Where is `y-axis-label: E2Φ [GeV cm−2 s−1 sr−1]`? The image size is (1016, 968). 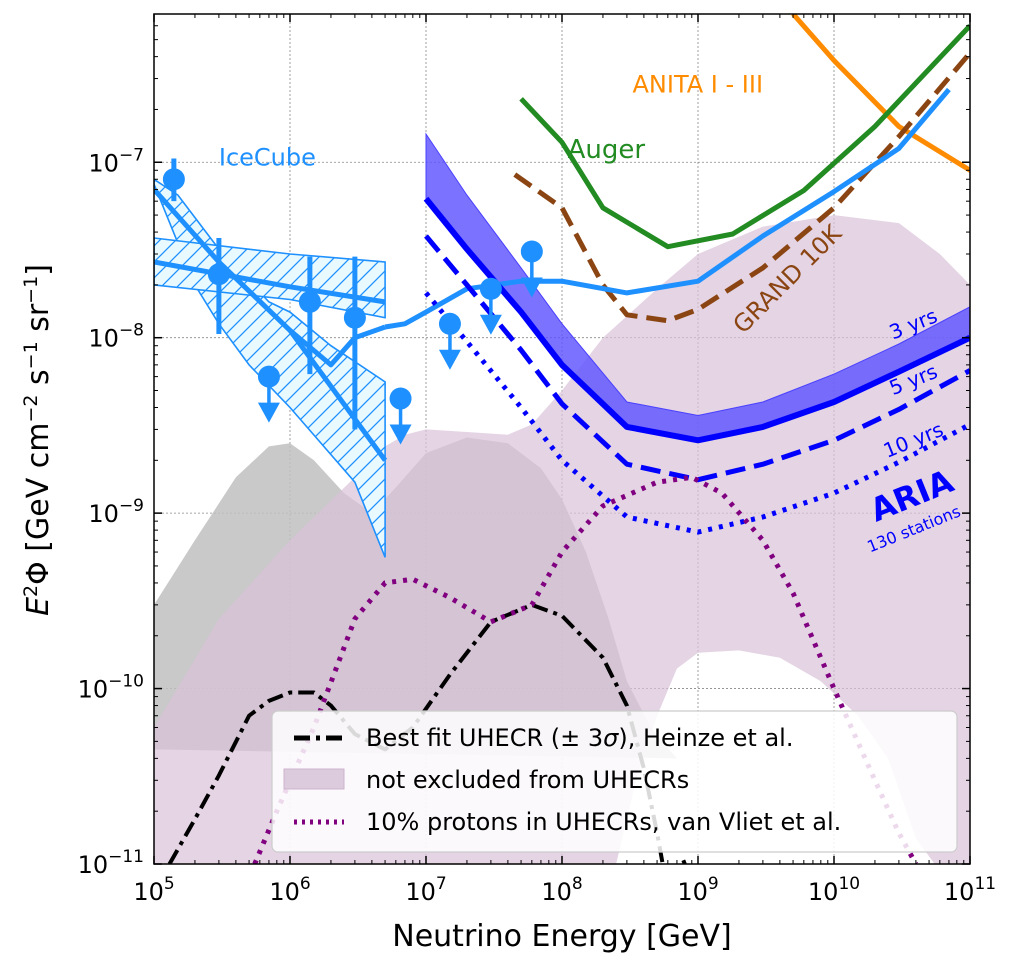 y-axis-label: E2Φ [GeV cm−2 s−1 sr−1] is located at coordinates (38, 440).